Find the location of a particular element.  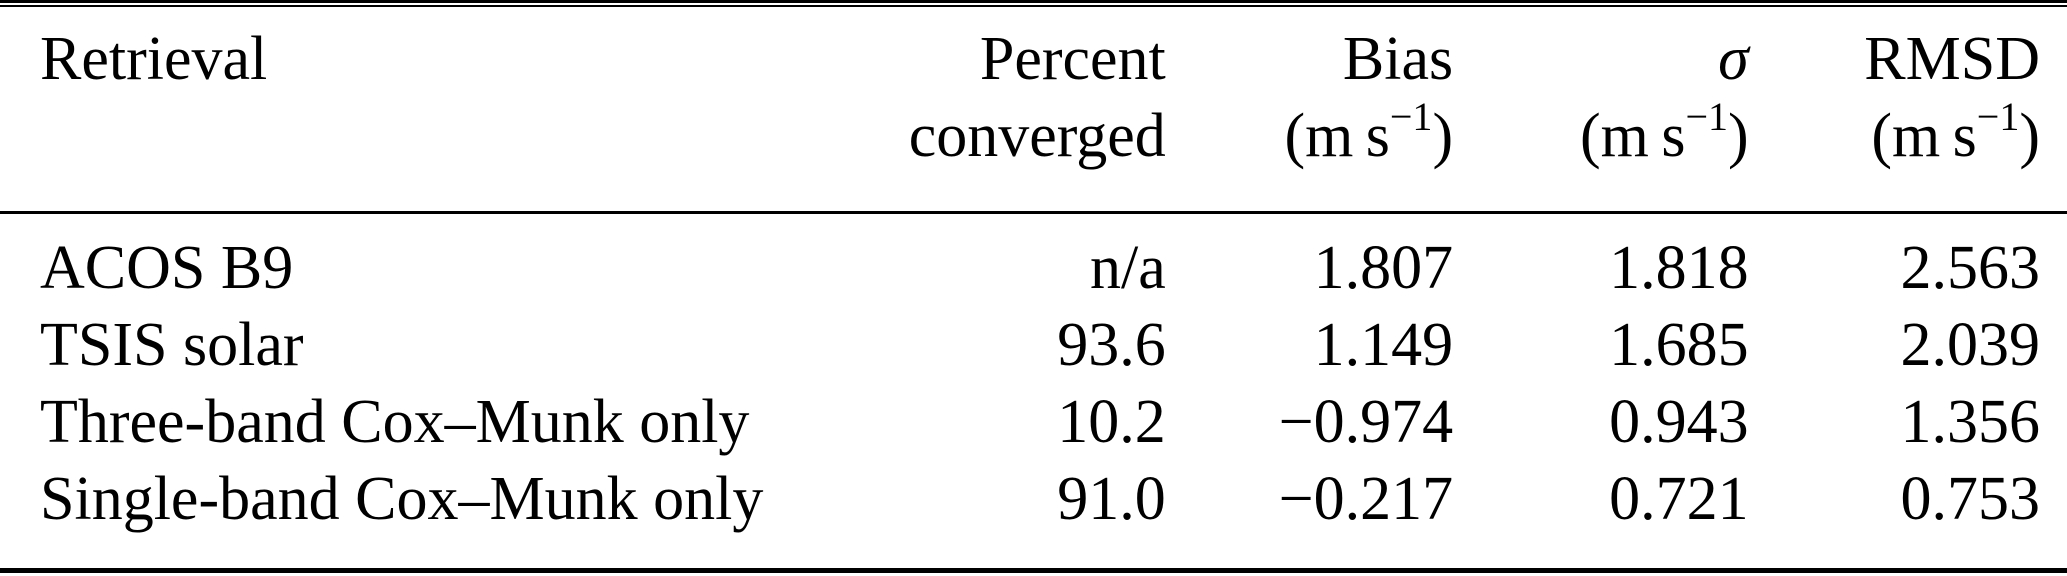

col-header-rmsd: RMSD (m s−1) is located at coordinates (1907, 110).